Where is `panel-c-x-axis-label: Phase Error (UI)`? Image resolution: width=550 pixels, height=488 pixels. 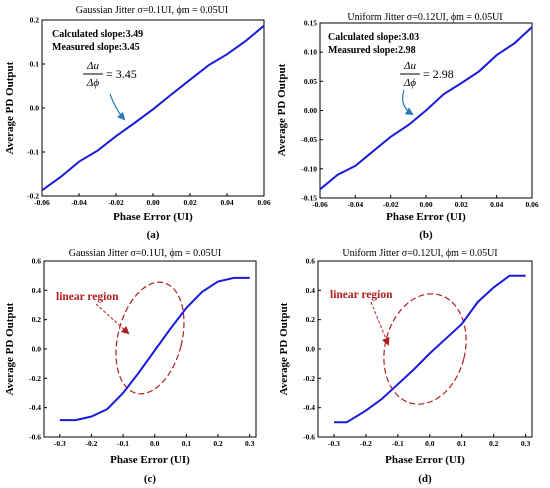
panel-c-x-axis-label: Phase Error (UI) is located at coordinates (150, 460).